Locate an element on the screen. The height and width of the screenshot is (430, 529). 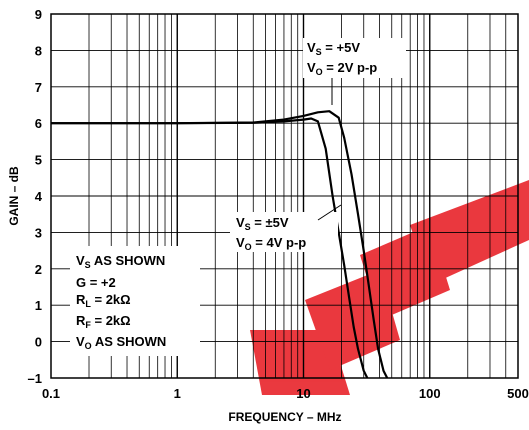
y-tick-label: 8 is located at coordinates (38, 50).